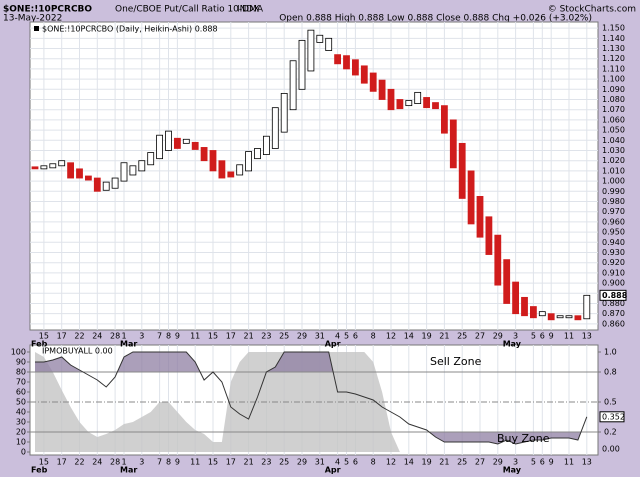  I want to click on x-tick-label: 13, so click(587, 336).